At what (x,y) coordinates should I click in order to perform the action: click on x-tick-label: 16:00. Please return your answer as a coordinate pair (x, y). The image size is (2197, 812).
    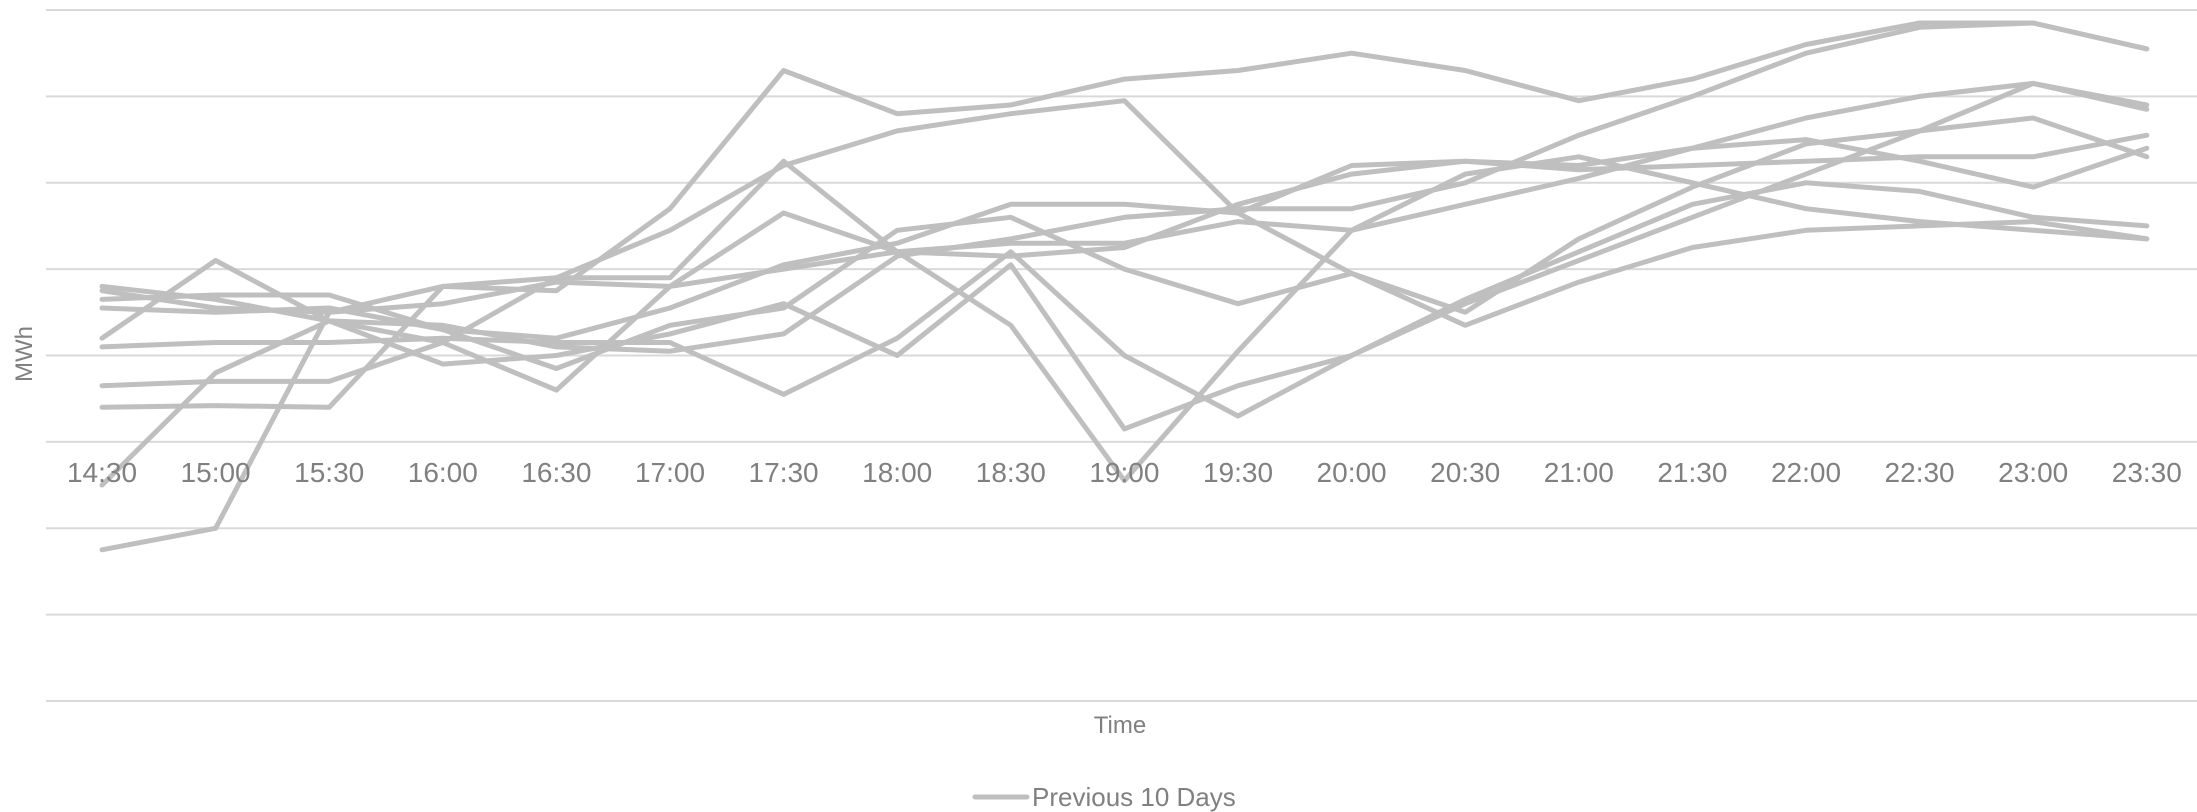
    Looking at the image, I should click on (443, 472).